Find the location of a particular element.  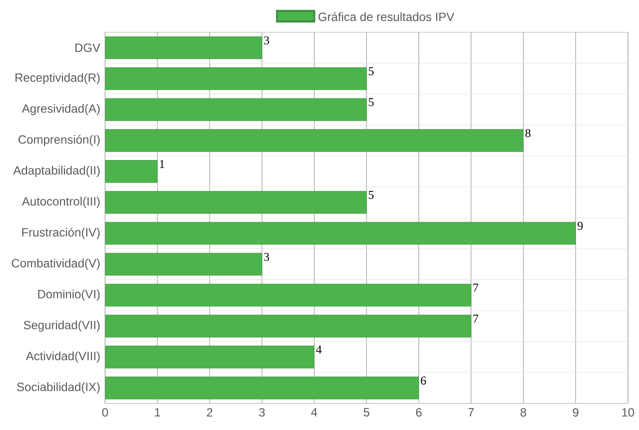

y-tick-label: Frustración(IV) is located at coordinates (61, 233).